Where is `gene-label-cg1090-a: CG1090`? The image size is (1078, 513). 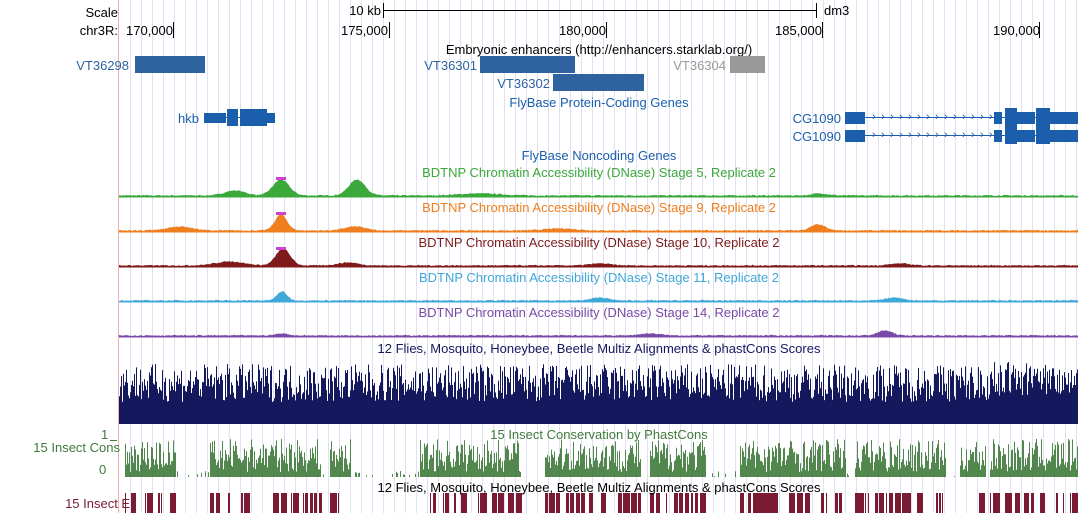
gene-label-cg1090-a: CG1090 is located at coordinates (816, 118).